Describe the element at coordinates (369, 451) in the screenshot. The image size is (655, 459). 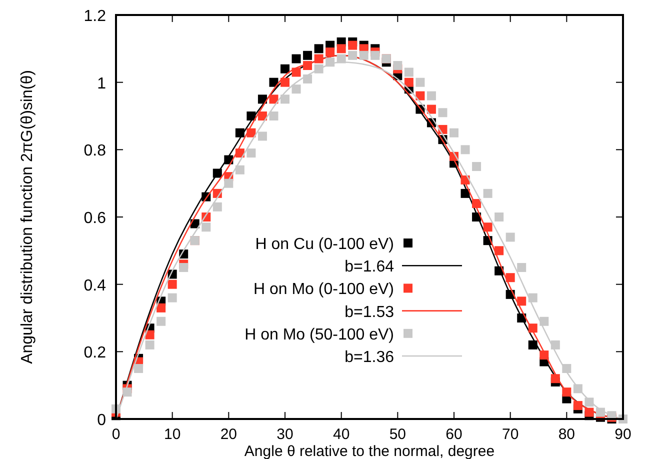
I see `x-axis-title: Angle θ relative to the normal, degree` at that location.